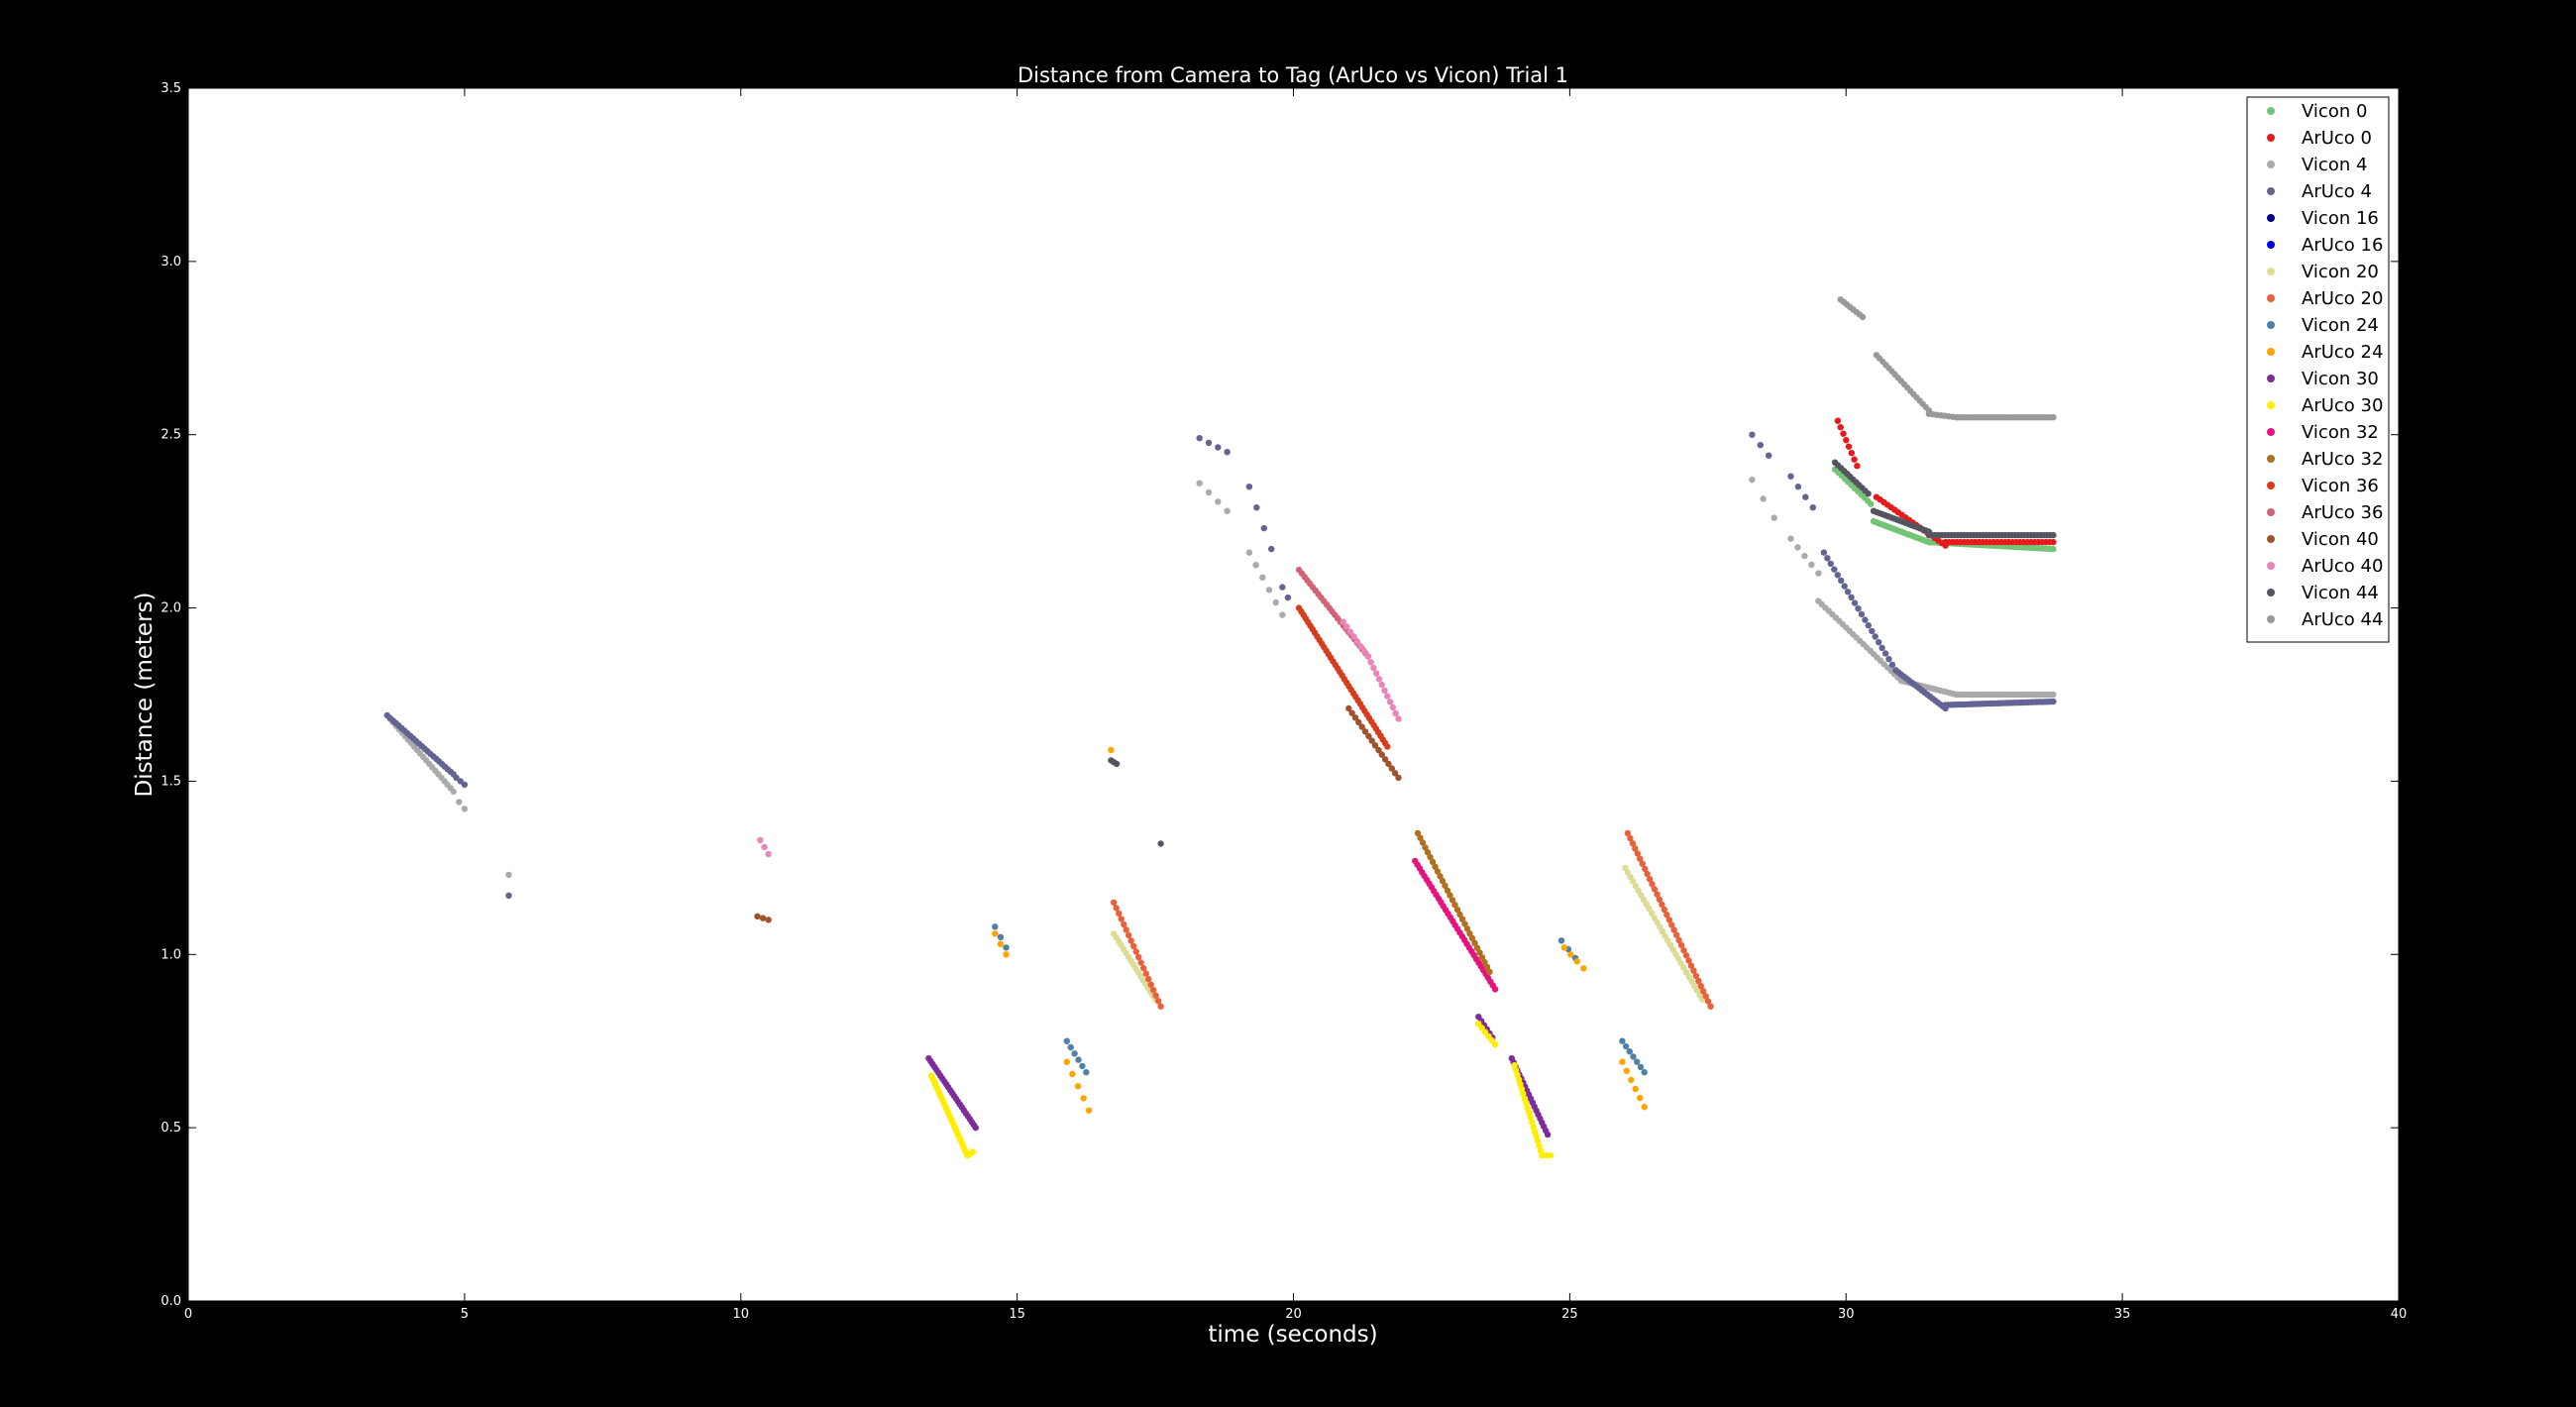  Describe the element at coordinates (465, 1314) in the screenshot. I see `x-tick-label: 5` at that location.